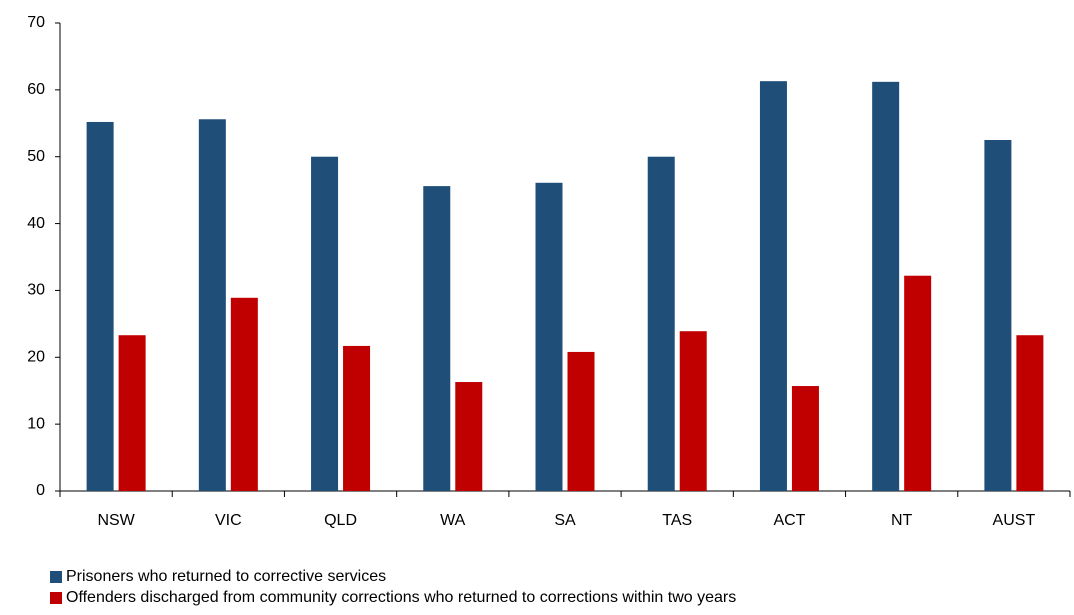 The height and width of the screenshot is (615, 1074). What do you see at coordinates (36, 357) in the screenshot?
I see `y-tick-label: 20` at bounding box center [36, 357].